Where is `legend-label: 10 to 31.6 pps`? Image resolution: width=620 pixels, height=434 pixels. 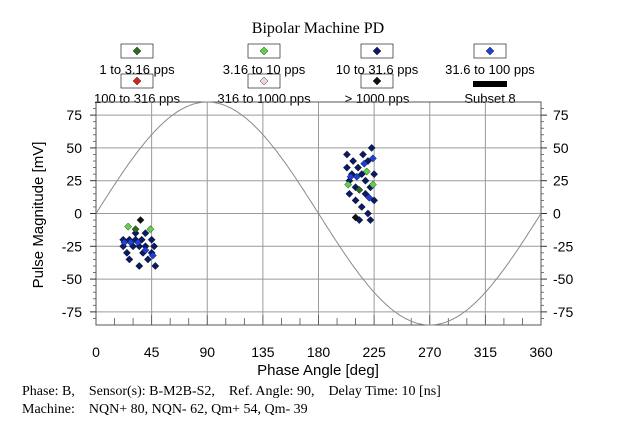
legend-label: 10 to 31.6 pps is located at coordinates (377, 69).